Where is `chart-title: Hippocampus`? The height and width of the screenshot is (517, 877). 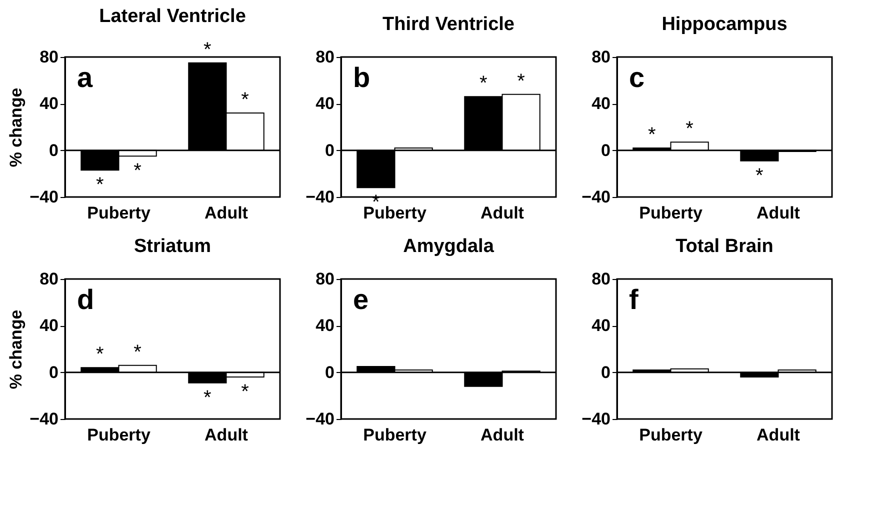 chart-title: Hippocampus is located at coordinates (725, 24).